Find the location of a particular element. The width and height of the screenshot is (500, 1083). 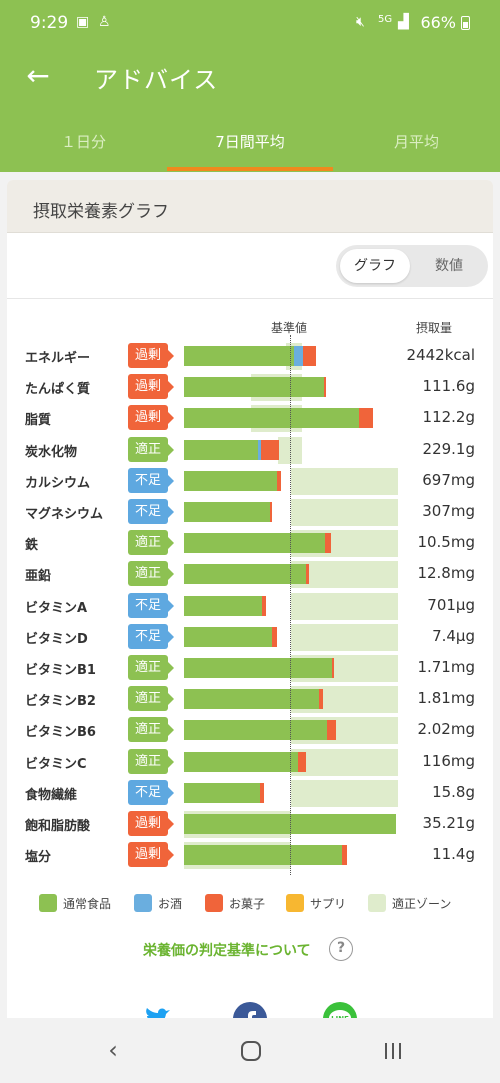

nav-home-icon is located at coordinates (251, 1051).